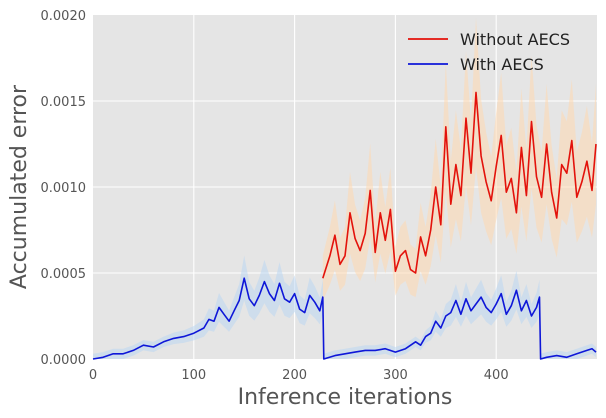 Image resolution: width=606 pixels, height=418 pixels. What do you see at coordinates (496, 375) in the screenshot?
I see `x-tick-label: 400` at bounding box center [496, 375].